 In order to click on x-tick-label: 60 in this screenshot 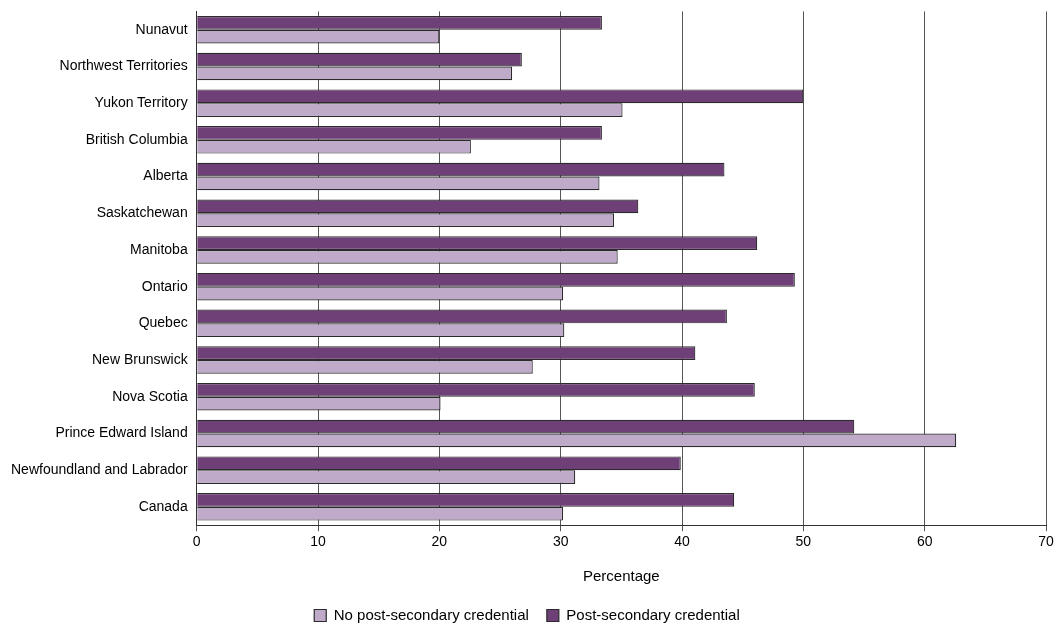, I will do `click(924, 541)`.